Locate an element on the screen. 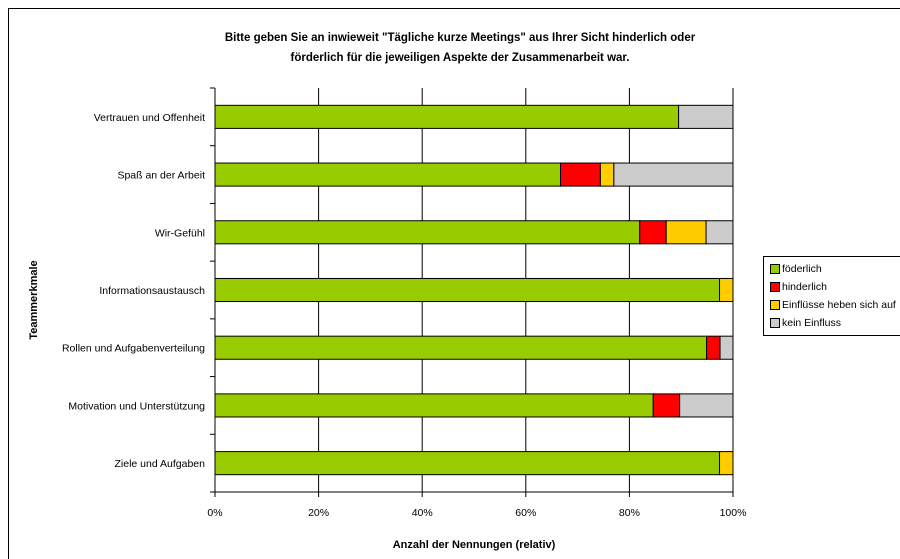  category-label-3: Informationsaustausch is located at coordinates (152, 291).